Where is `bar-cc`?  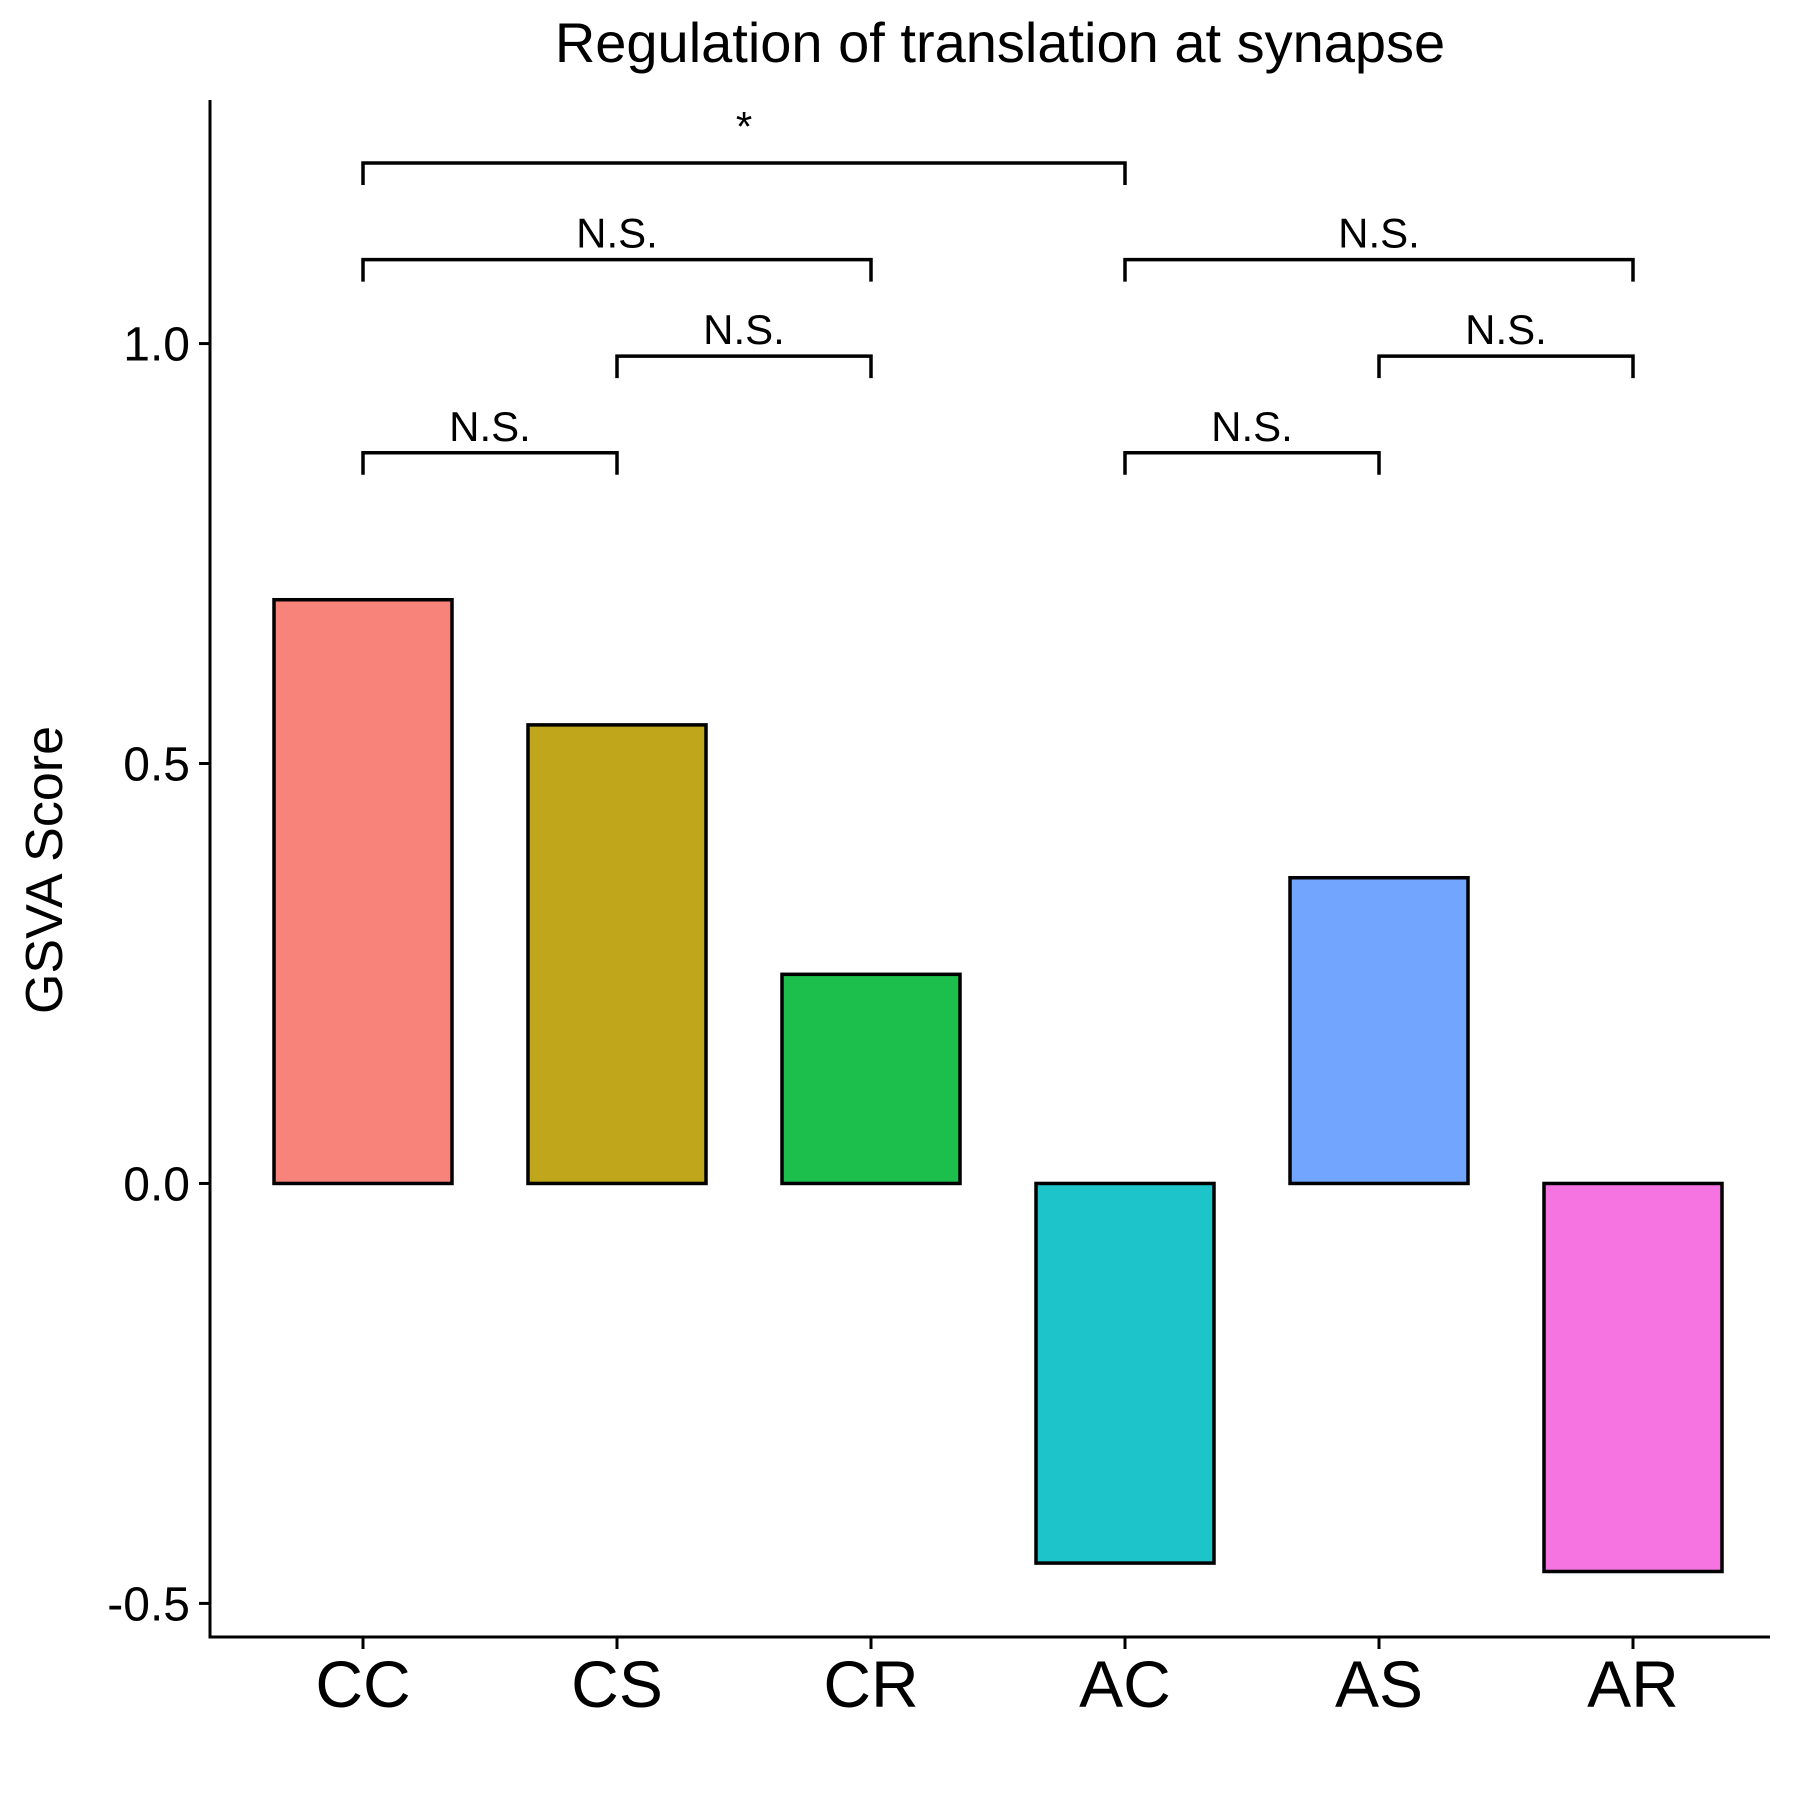 bar-cc is located at coordinates (363, 891).